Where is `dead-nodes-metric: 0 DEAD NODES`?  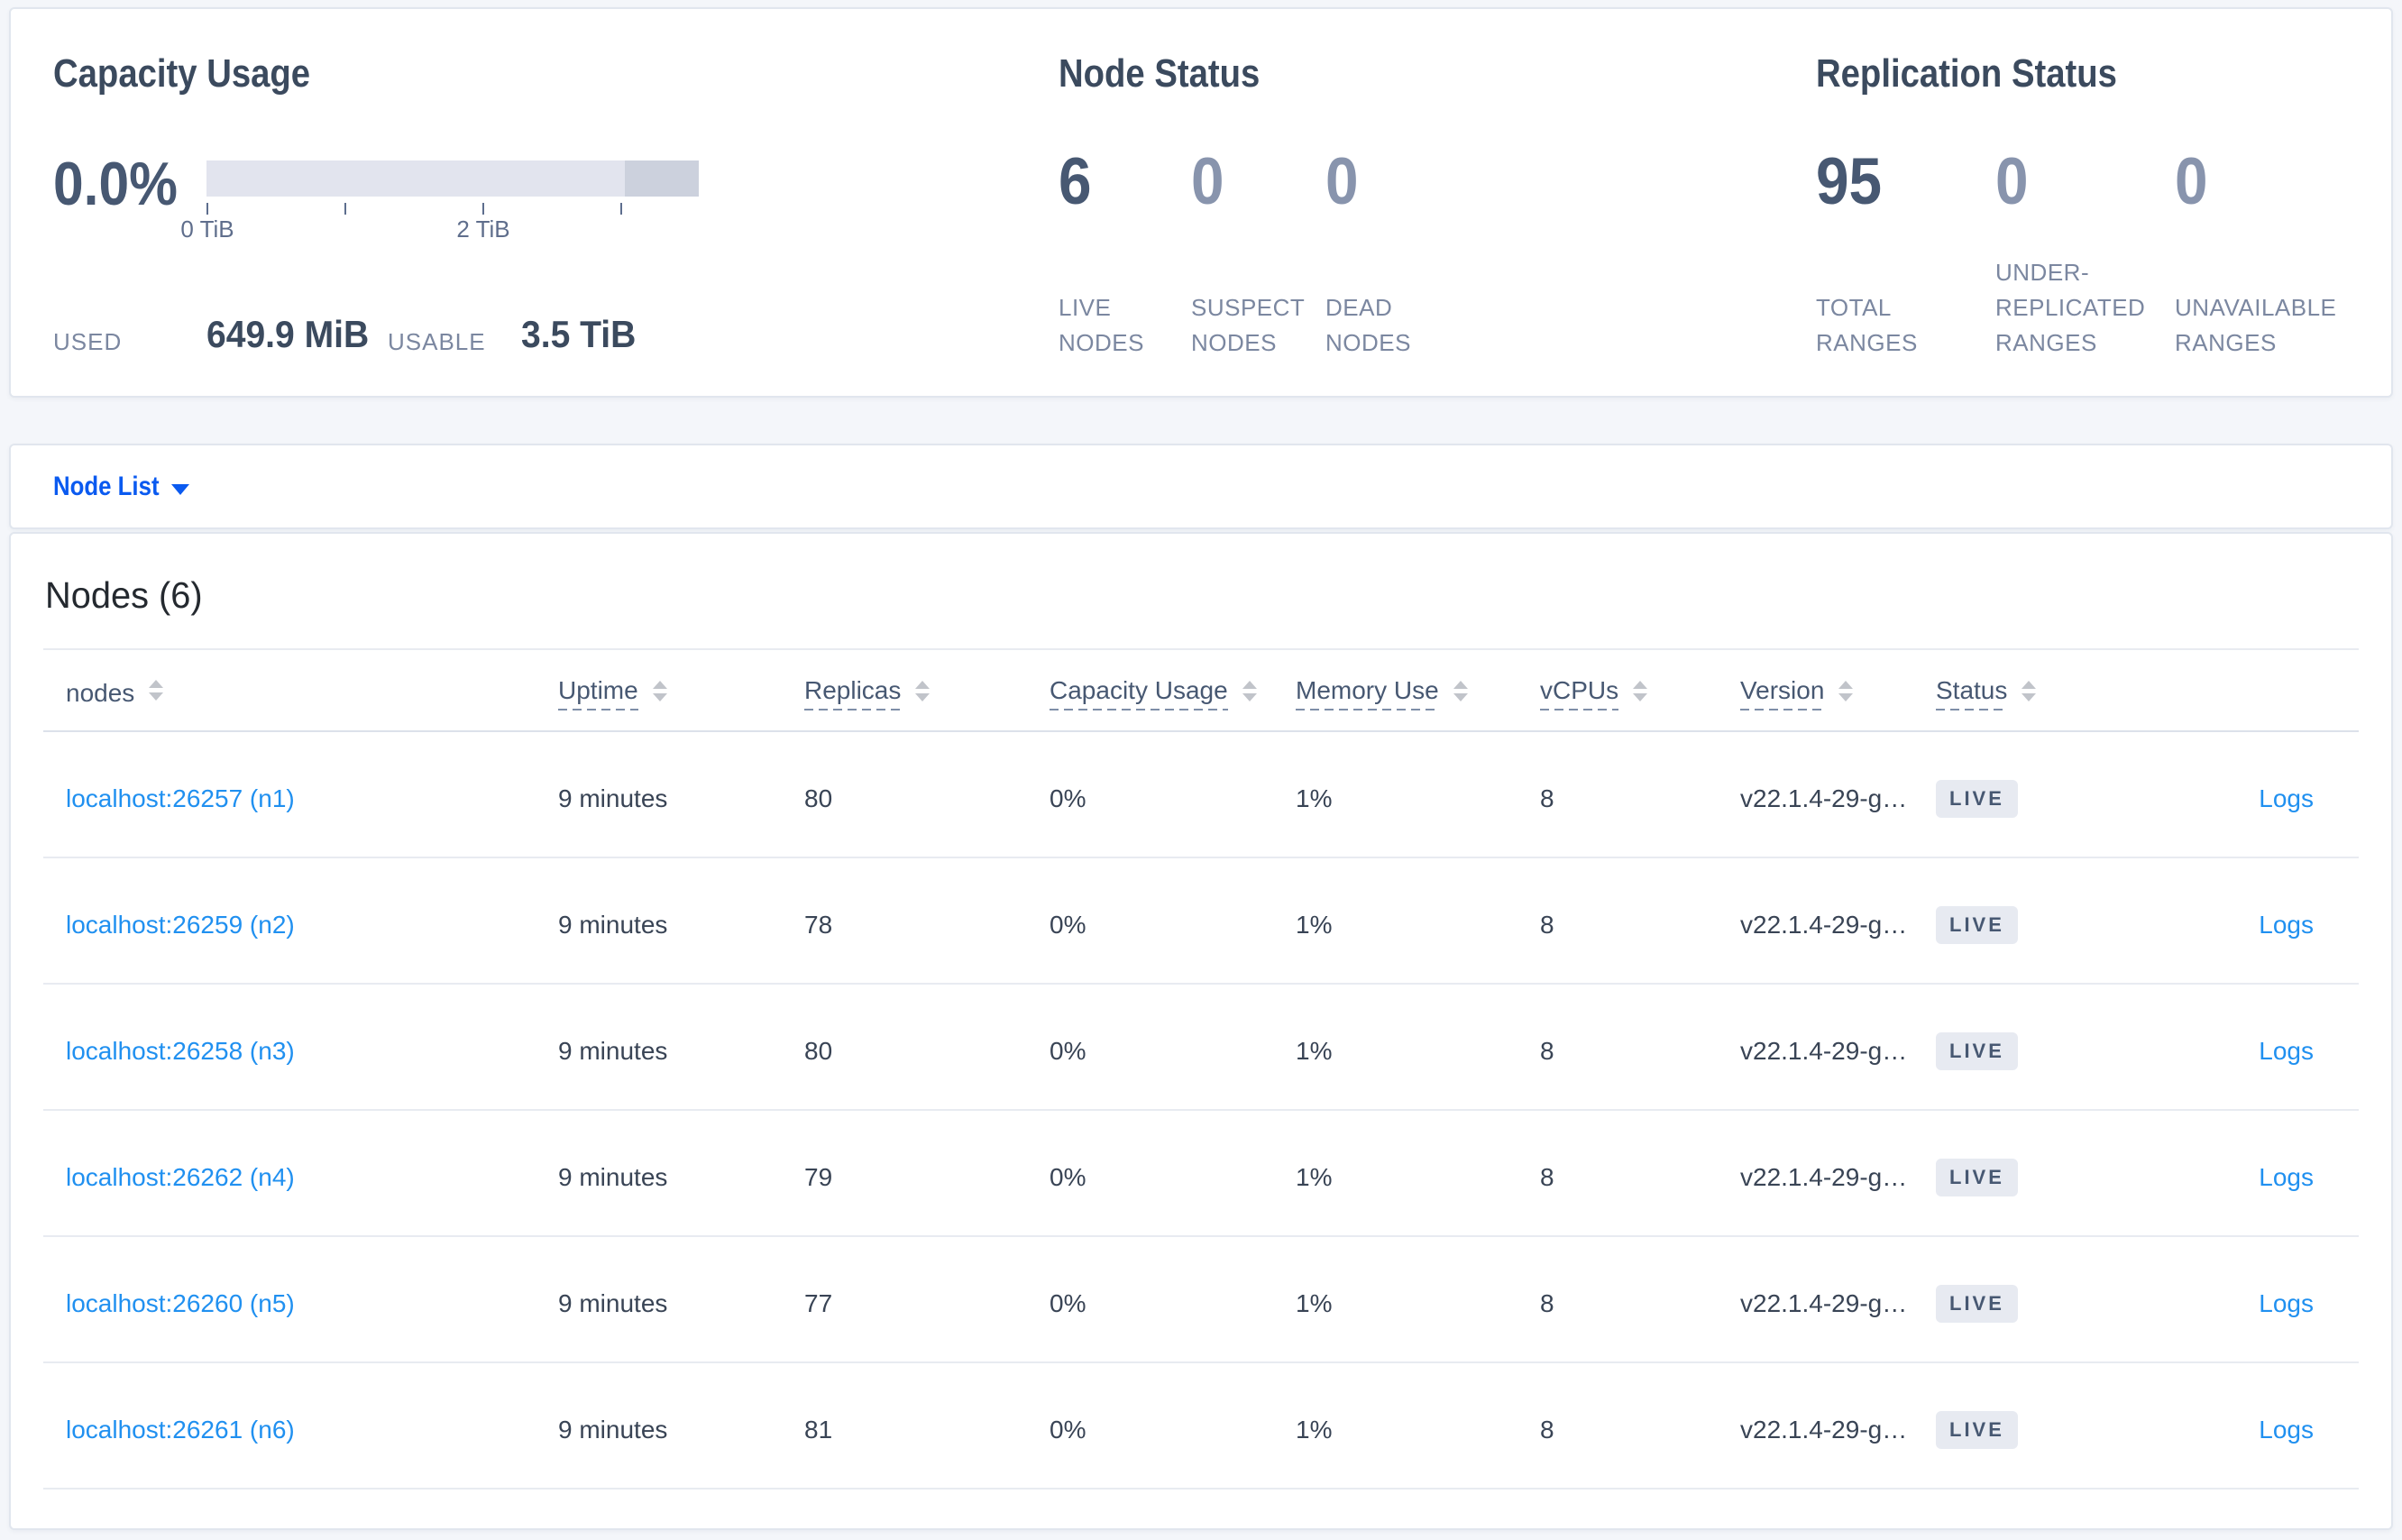
dead-nodes-metric: 0 DEAD NODES is located at coordinates (1381, 255).